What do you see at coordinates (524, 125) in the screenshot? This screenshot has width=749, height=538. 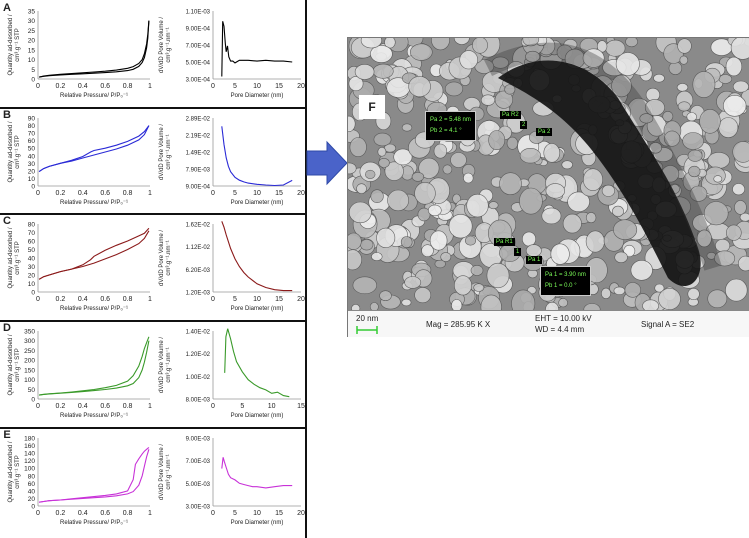 I see `tag-2: 2` at bounding box center [524, 125].